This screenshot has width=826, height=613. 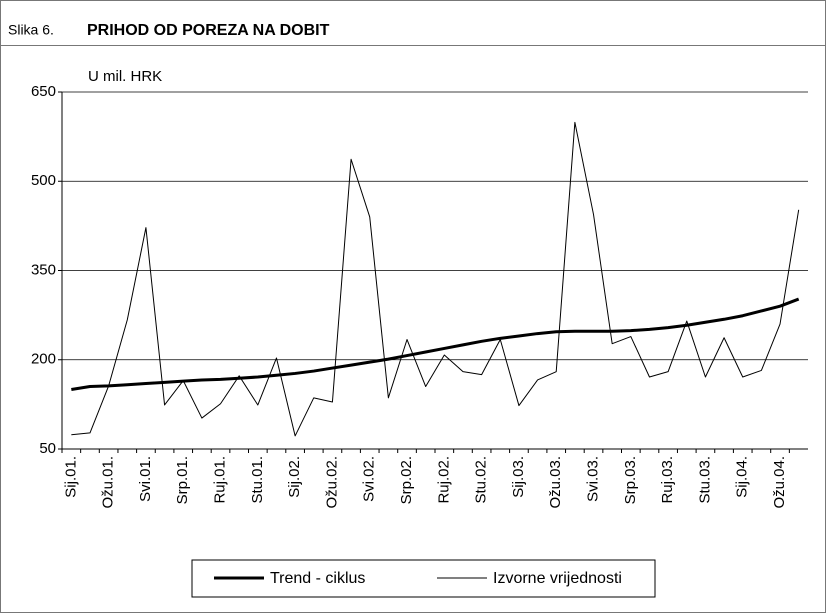 I want to click on x-tick-label: Ožu.03., so click(x=555, y=482).